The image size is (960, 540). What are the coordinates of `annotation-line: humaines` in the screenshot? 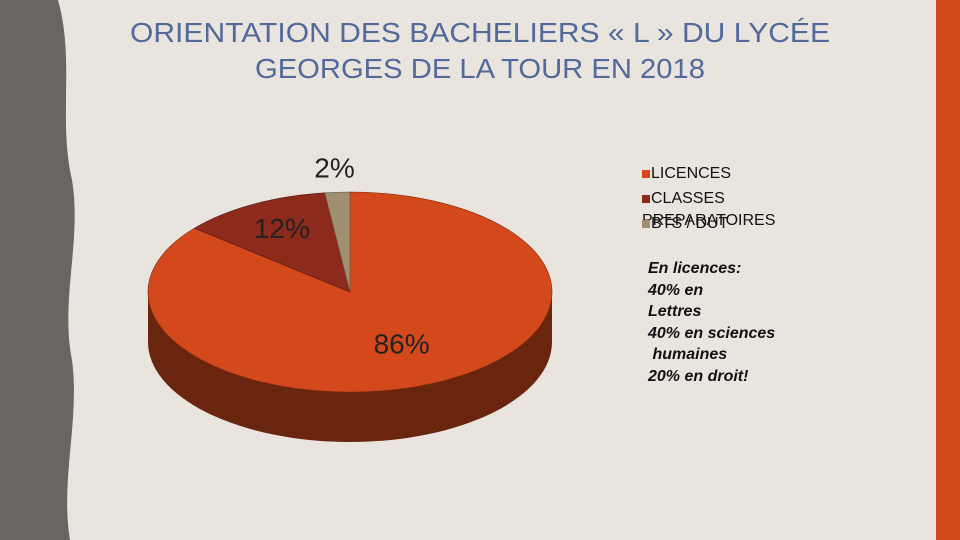 It's located at (688, 354).